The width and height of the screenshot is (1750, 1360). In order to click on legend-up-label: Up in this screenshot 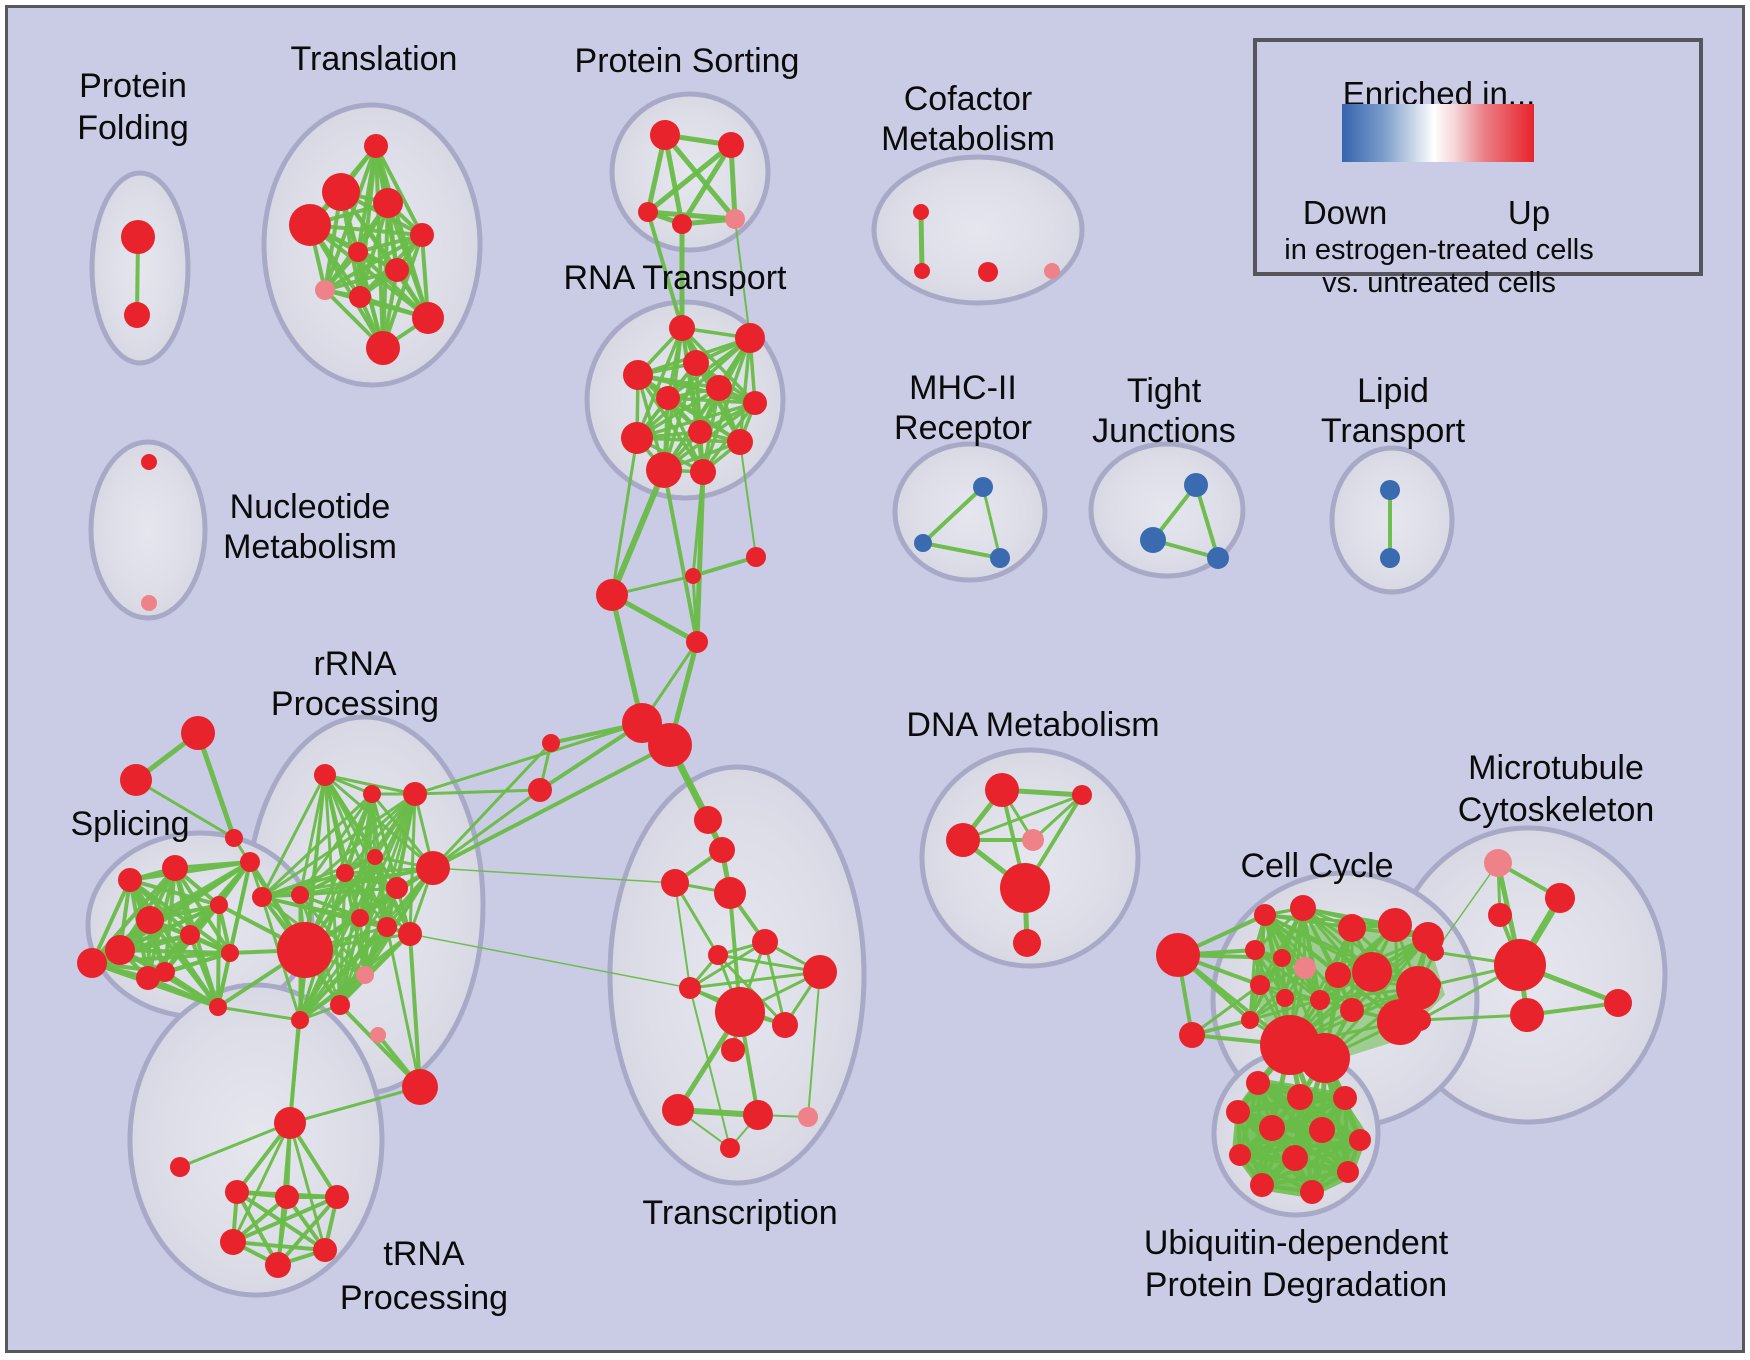, I will do `click(1529, 212)`.